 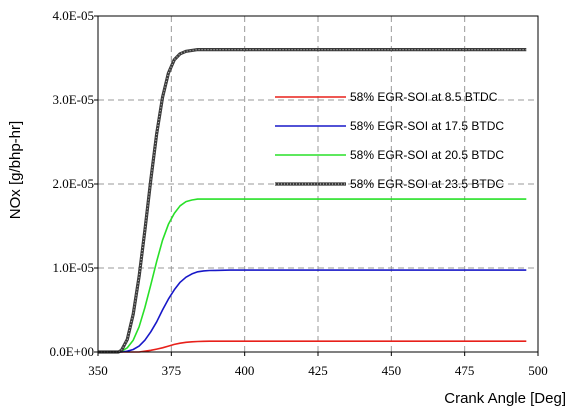 What do you see at coordinates (245, 370) in the screenshot?
I see `x-tick-label: 400` at bounding box center [245, 370].